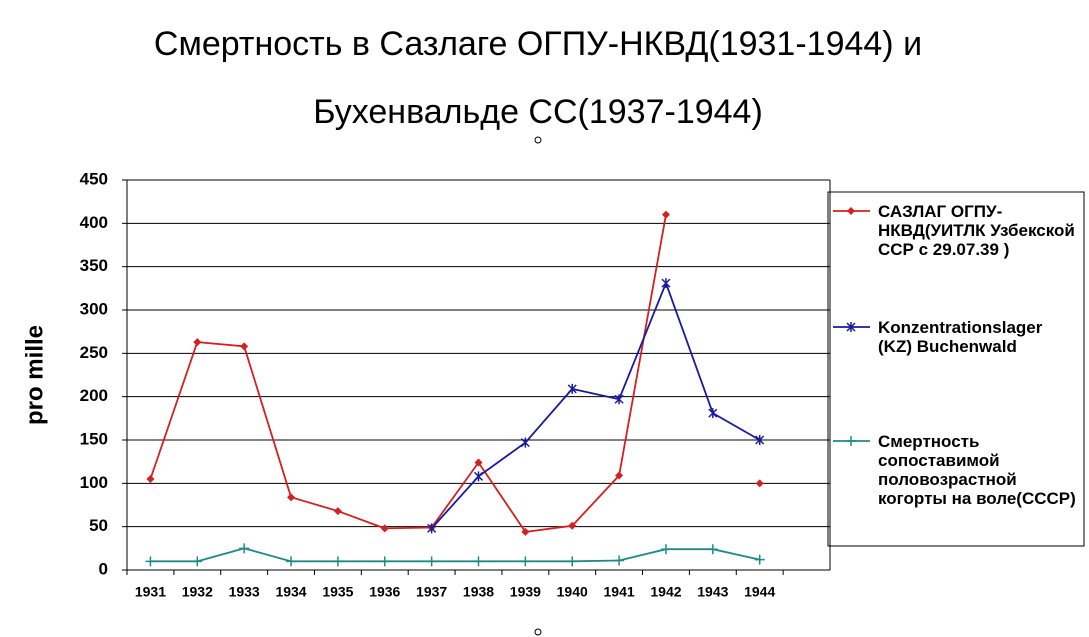 The width and height of the screenshot is (1089, 637). What do you see at coordinates (525, 592) in the screenshot?
I see `x-tick-label: 1939` at bounding box center [525, 592].